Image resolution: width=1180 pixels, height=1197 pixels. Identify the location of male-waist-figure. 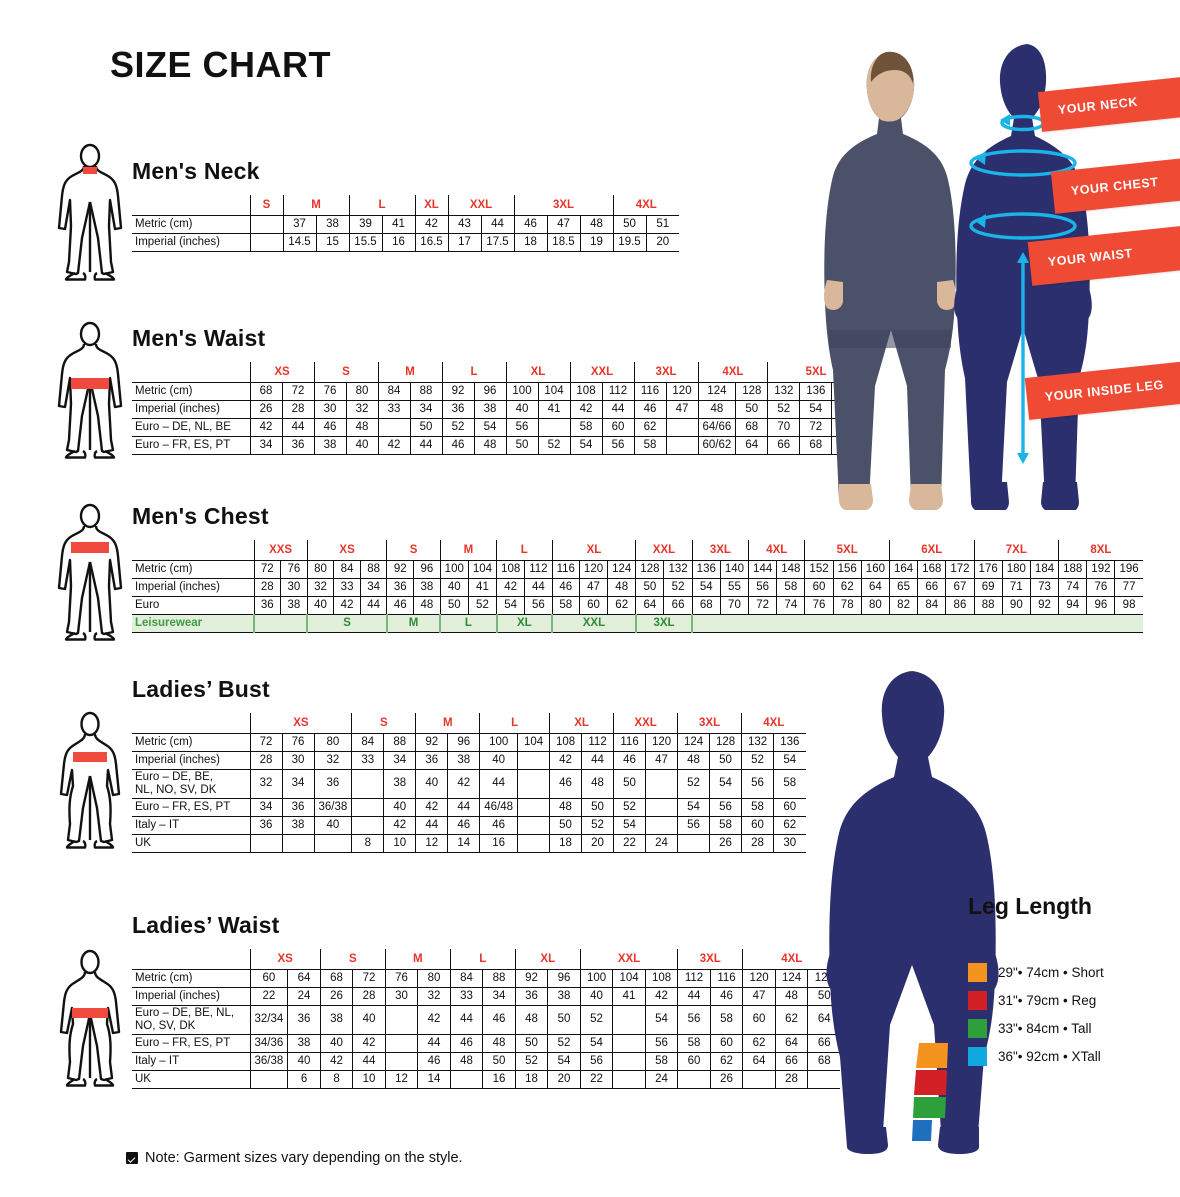
(90, 390).